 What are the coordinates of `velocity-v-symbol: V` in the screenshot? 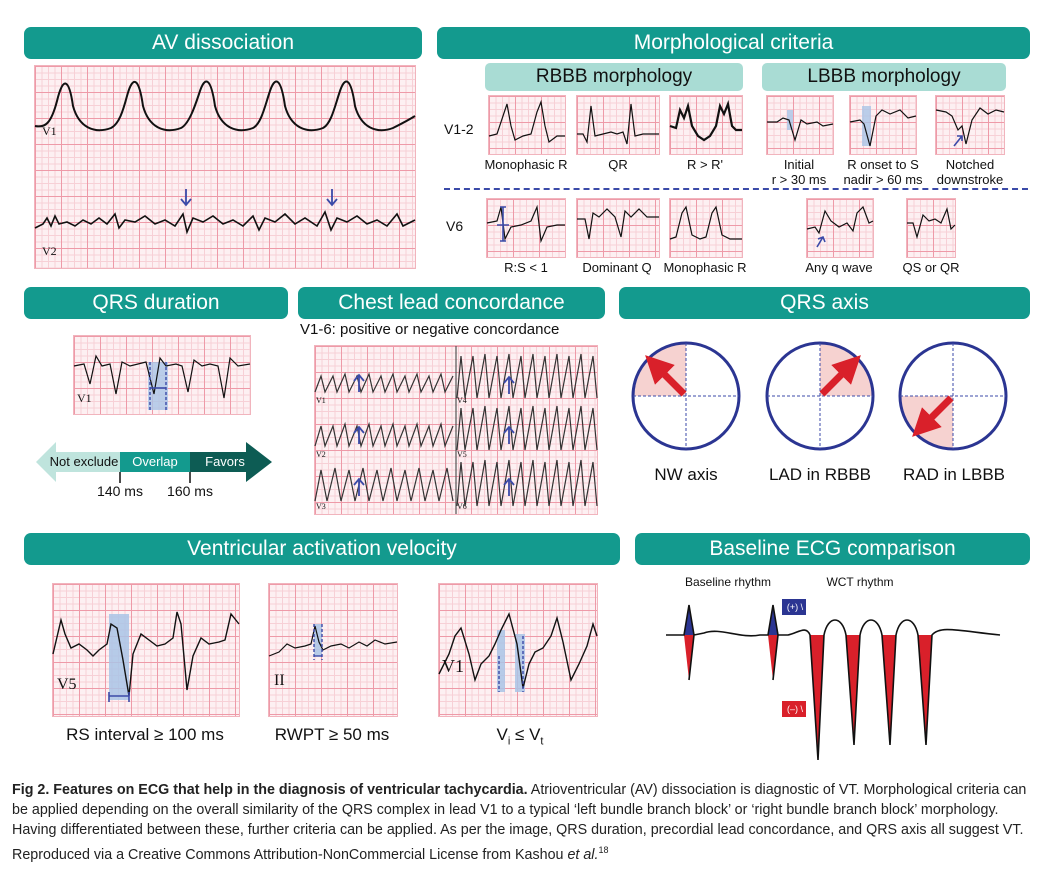 It's located at (502, 734).